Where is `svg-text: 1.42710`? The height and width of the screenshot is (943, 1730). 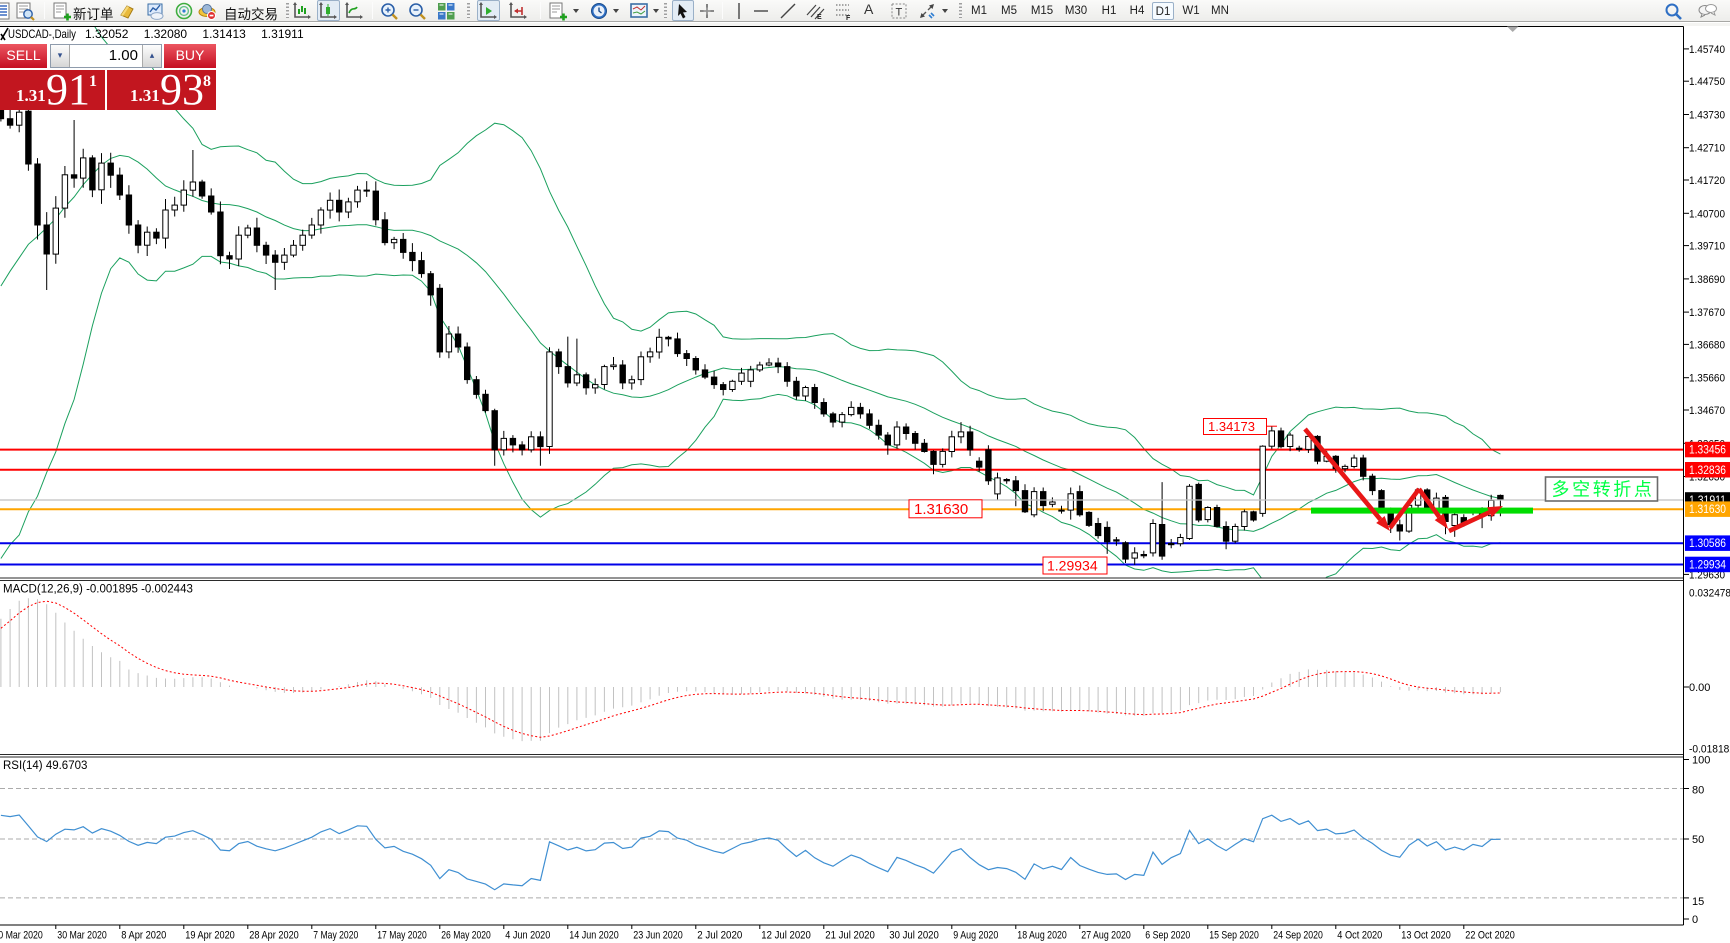
svg-text: 1.42710 is located at coordinates (1707, 149).